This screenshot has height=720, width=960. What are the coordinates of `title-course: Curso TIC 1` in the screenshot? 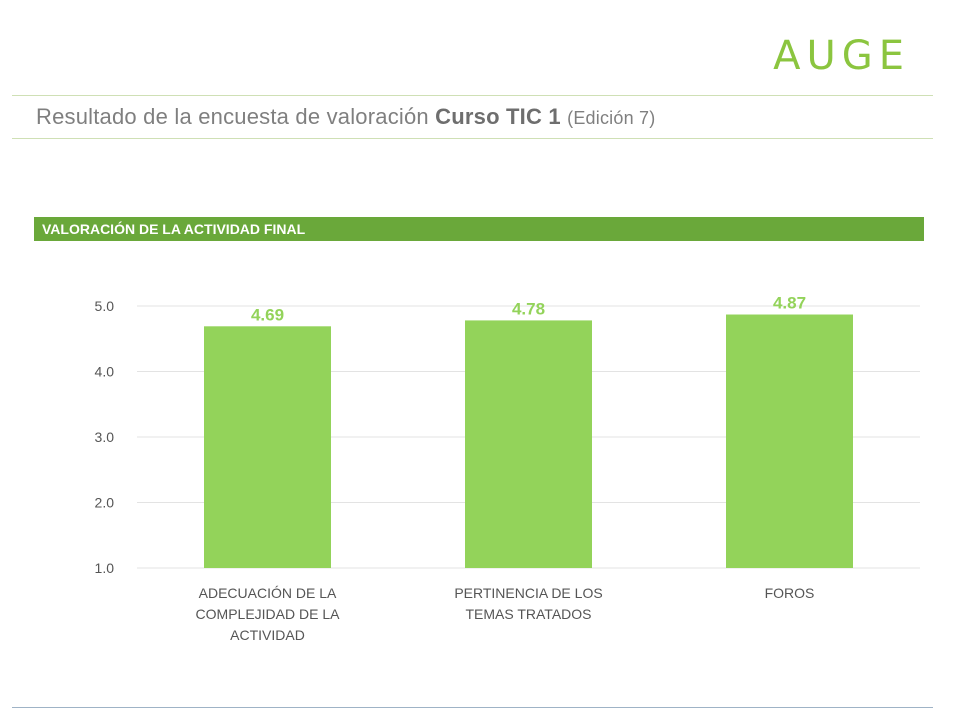 It's located at (498, 116).